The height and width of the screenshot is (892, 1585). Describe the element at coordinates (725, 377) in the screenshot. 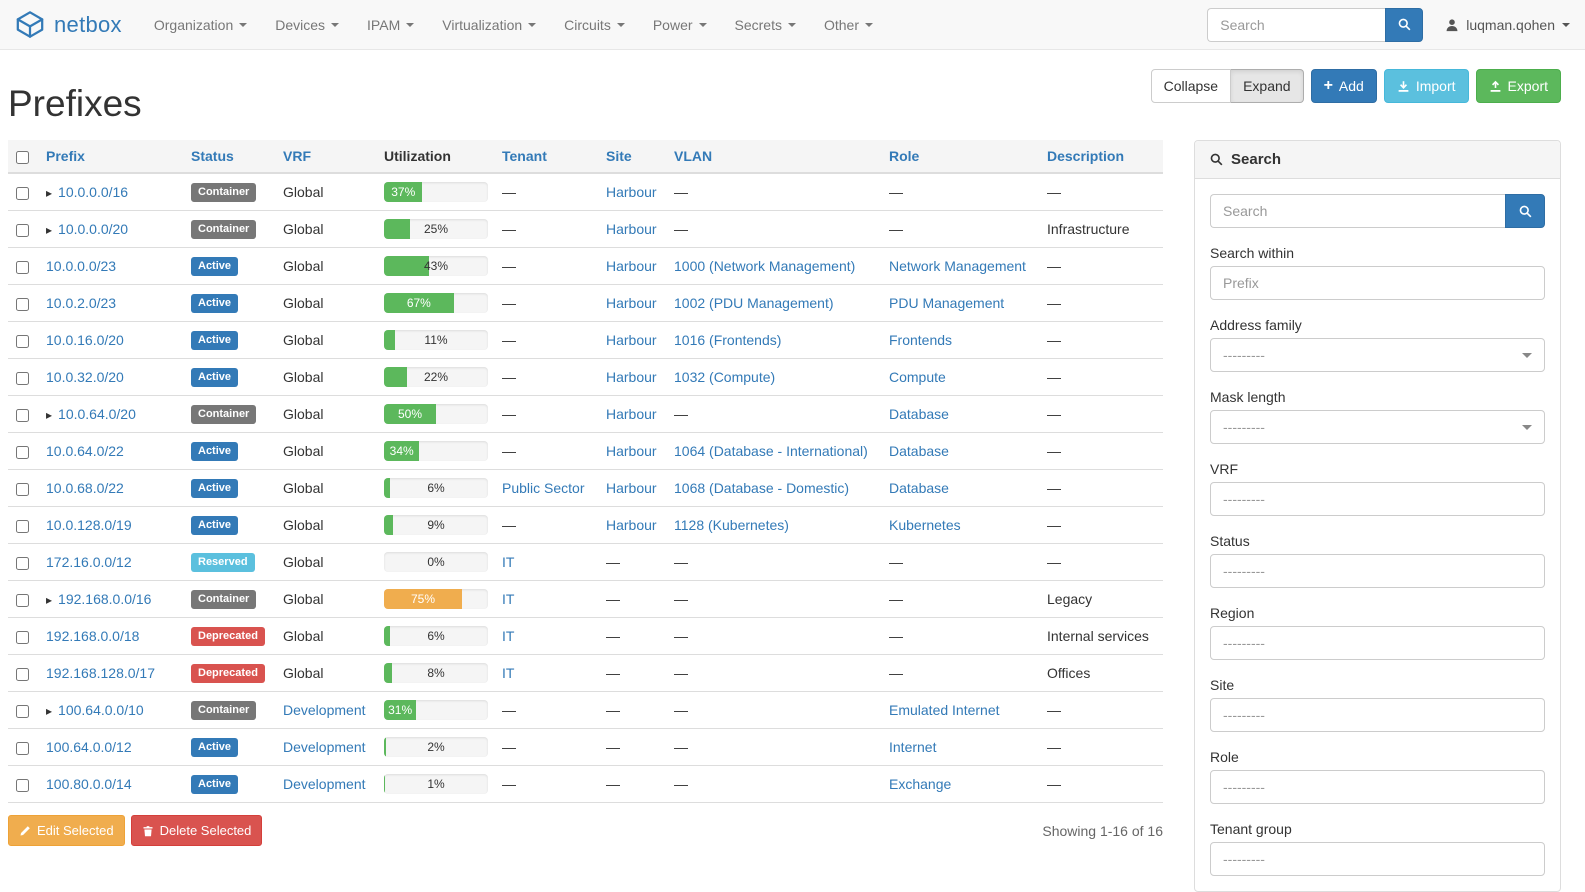

I see `vlan-link: 1032 (Compute)` at that location.